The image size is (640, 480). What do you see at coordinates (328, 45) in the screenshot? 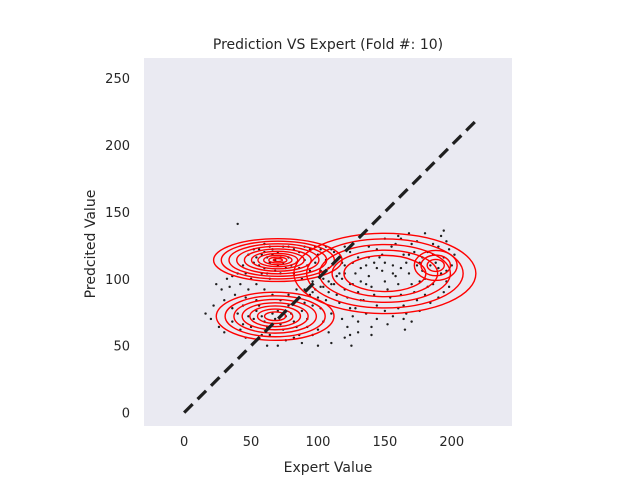
I see `chart-title: Prediction VS Expert (Fold #: 10)` at bounding box center [328, 45].